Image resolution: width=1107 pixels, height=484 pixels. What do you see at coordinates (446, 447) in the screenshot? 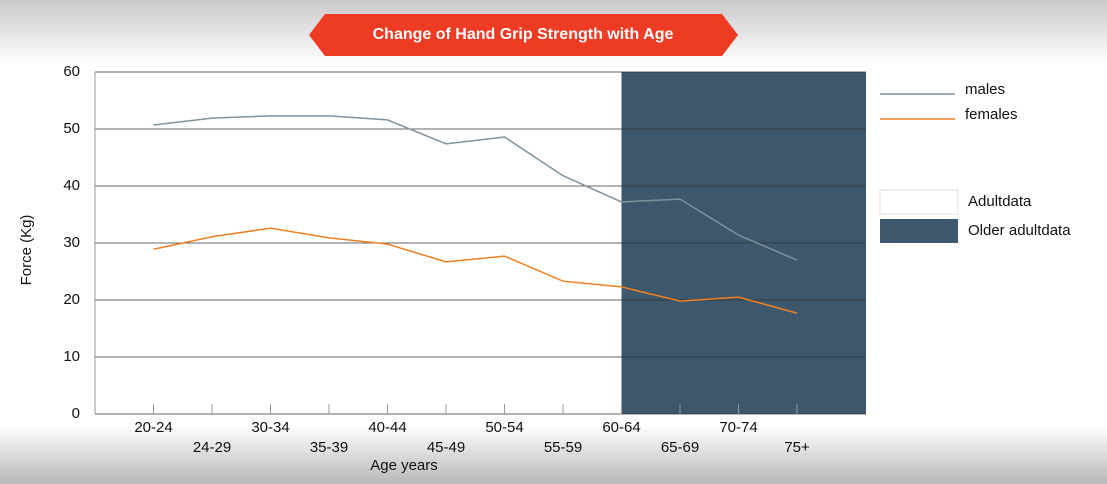
I see `x-tick-label: 45-49` at bounding box center [446, 447].